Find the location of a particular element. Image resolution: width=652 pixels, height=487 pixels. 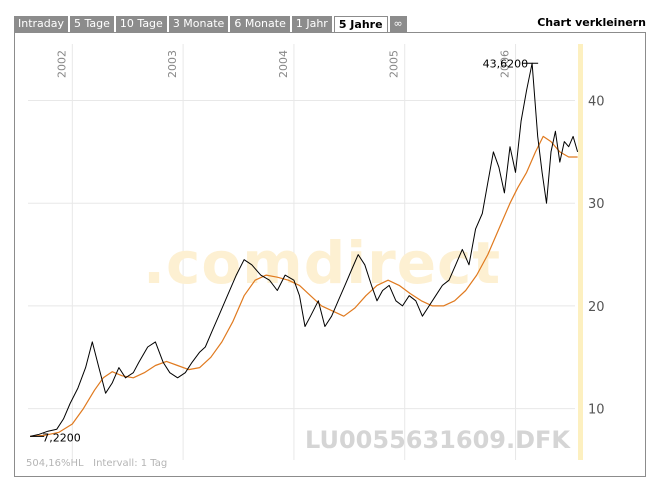

footer-interval: Intervall: 1 Tag is located at coordinates (130, 463).